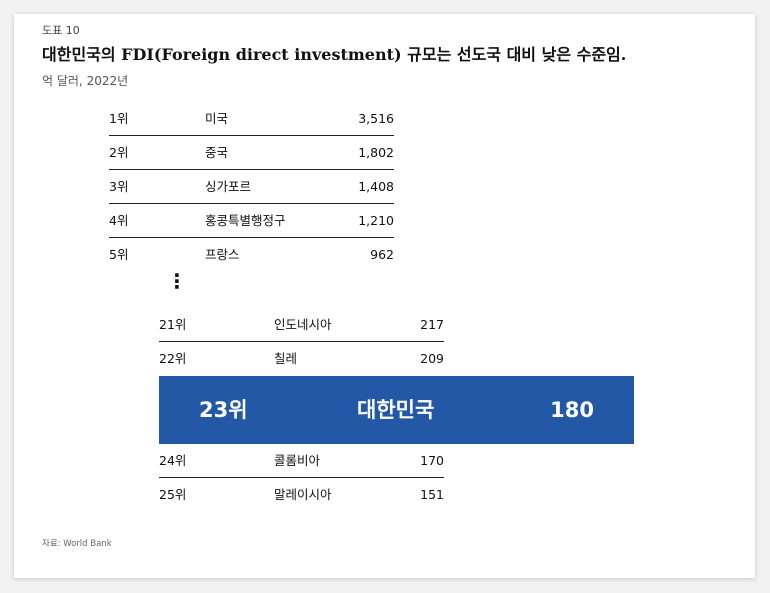 The height and width of the screenshot is (593, 770). Describe the element at coordinates (222, 254) in the screenshot. I see `country-cell: 프랑스` at that location.